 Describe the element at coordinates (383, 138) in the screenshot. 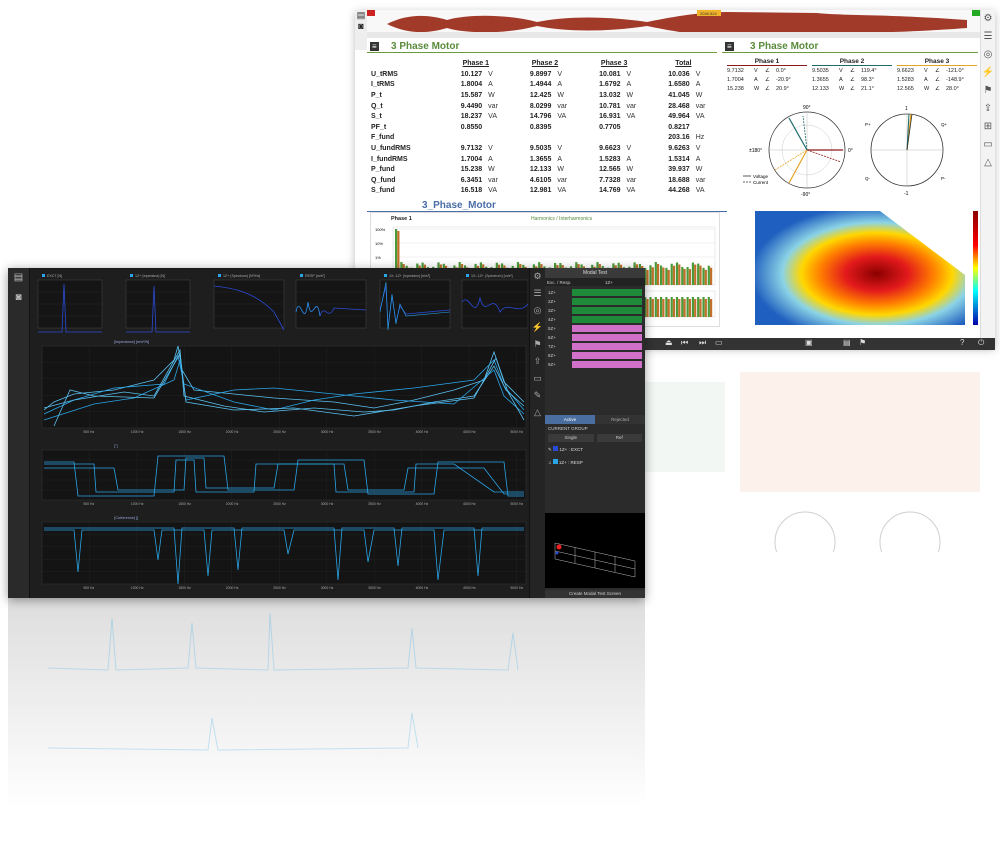

I see `row-label: F_fund` at that location.